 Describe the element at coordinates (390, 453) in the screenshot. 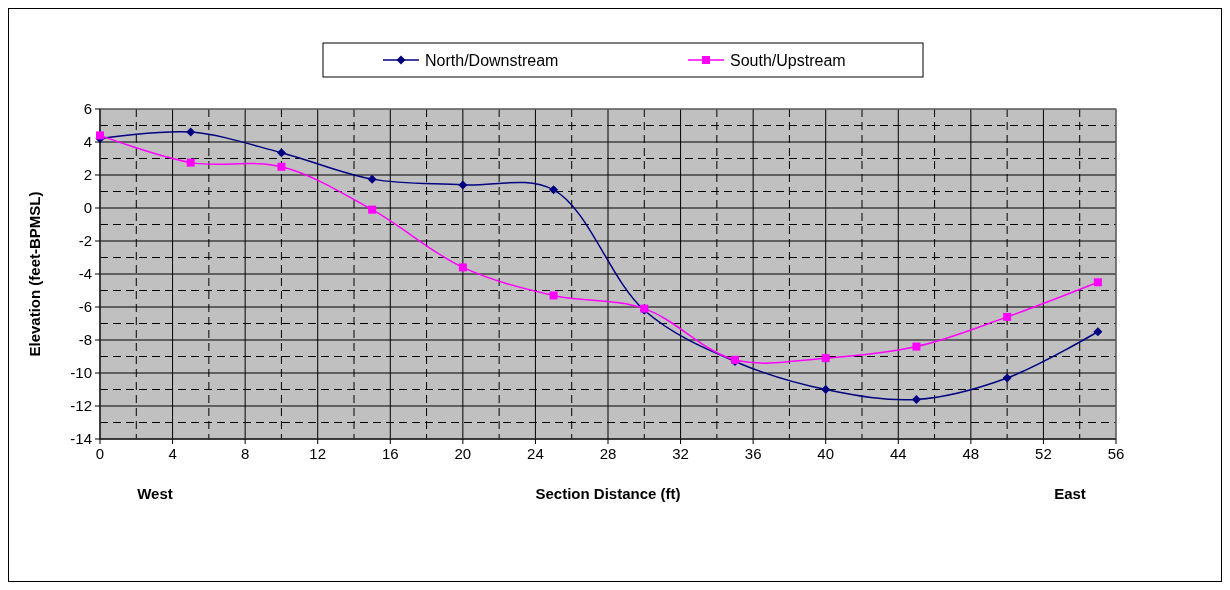

I see `x-tick-label: 16` at that location.